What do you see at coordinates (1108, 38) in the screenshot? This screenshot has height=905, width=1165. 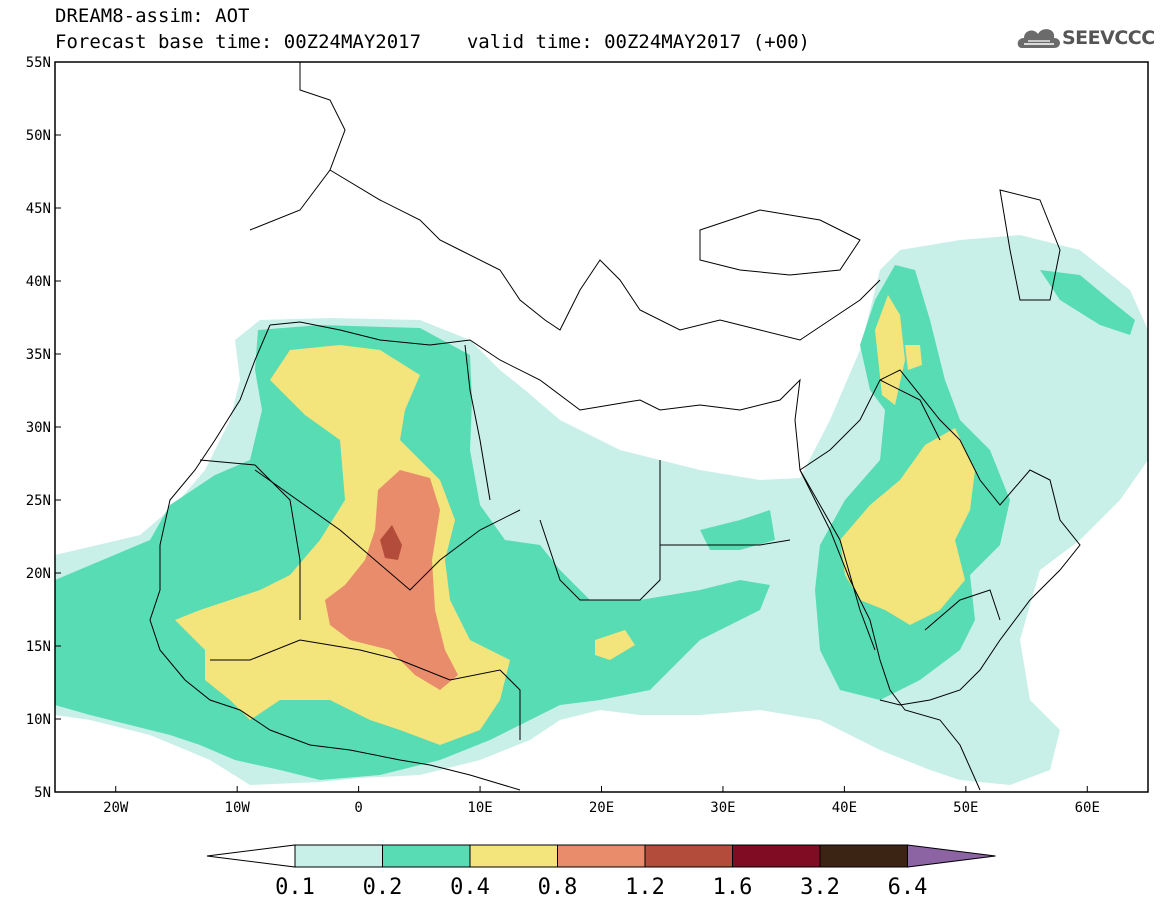 I see `logo-text: SEEVCCC` at bounding box center [1108, 38].